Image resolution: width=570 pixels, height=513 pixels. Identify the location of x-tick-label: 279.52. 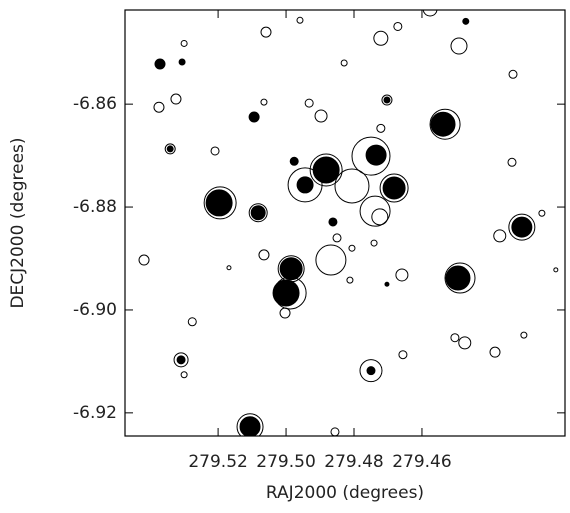
(217, 462).